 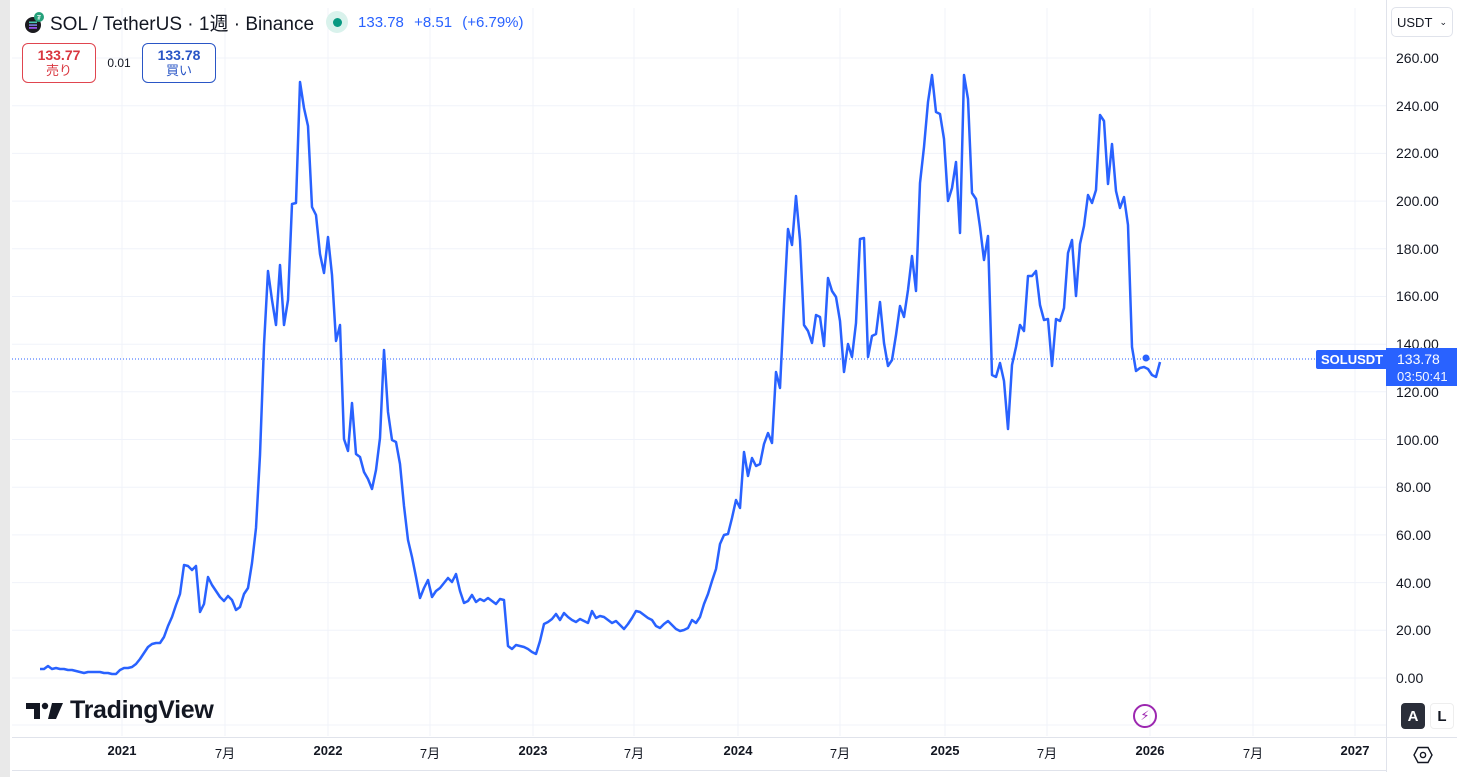 I want to click on buy-button: 133.78 買い, so click(x=179, y=63).